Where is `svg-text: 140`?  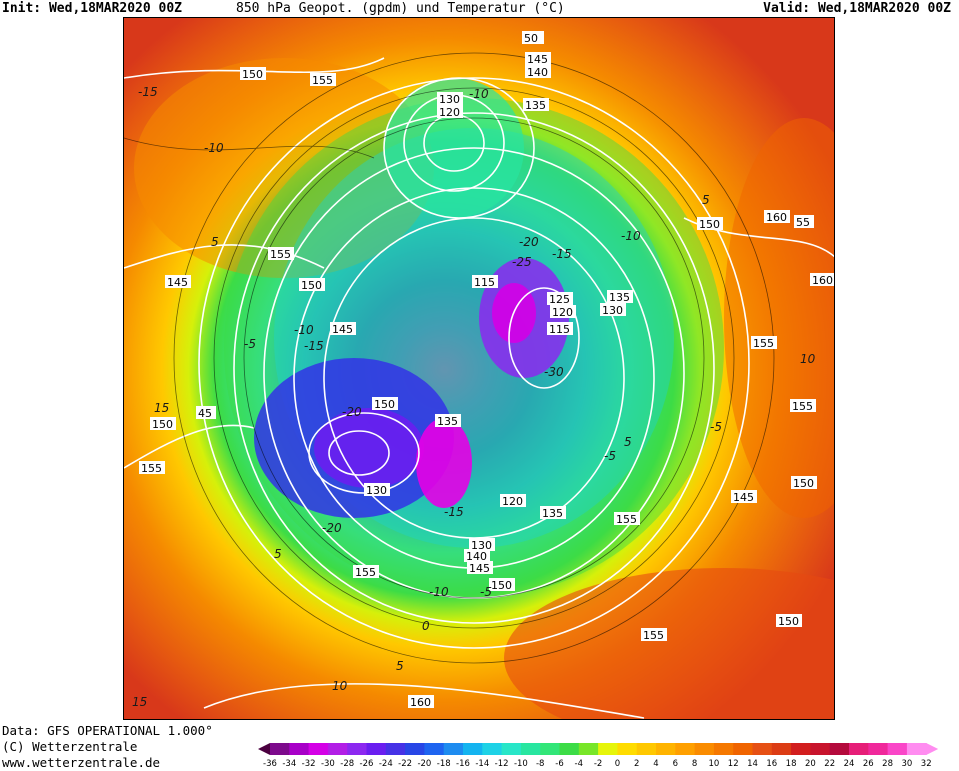
svg-text: 140 is located at coordinates (476, 556).